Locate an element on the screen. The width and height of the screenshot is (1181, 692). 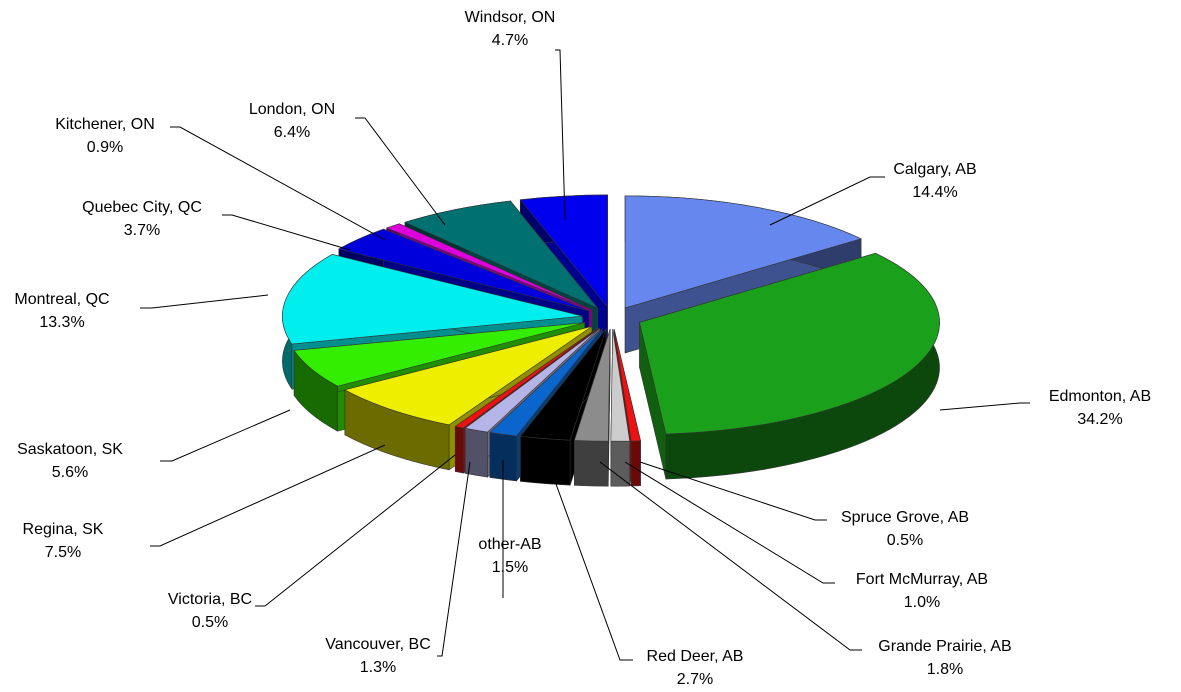
value-label: 0.9% is located at coordinates (105, 147).